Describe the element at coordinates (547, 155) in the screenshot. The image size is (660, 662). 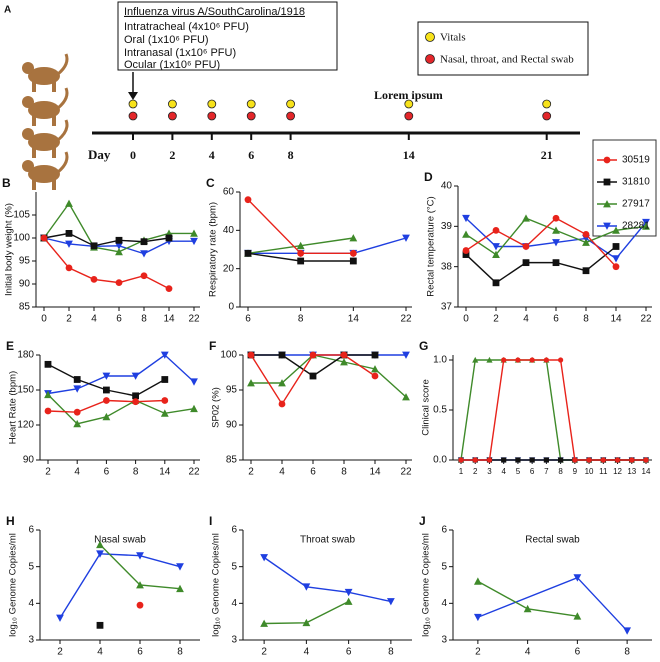
I see `day-label: 21` at that location.